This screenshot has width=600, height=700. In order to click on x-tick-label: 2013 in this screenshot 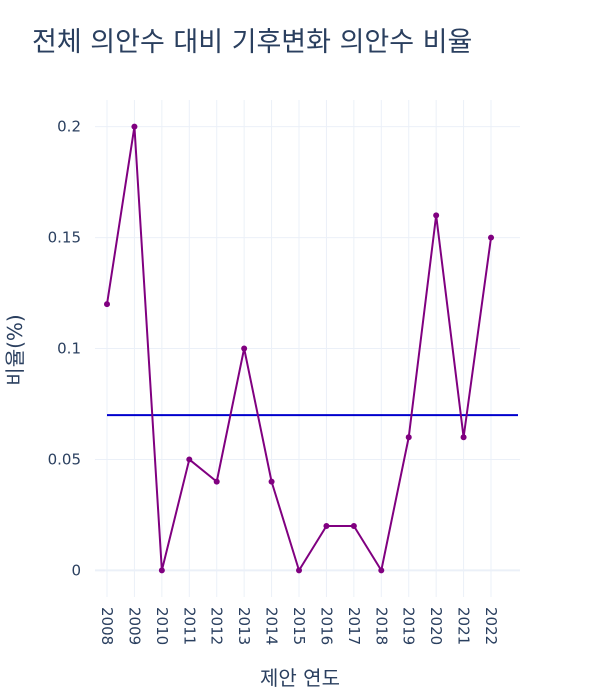, I will do `click(244, 626)`.